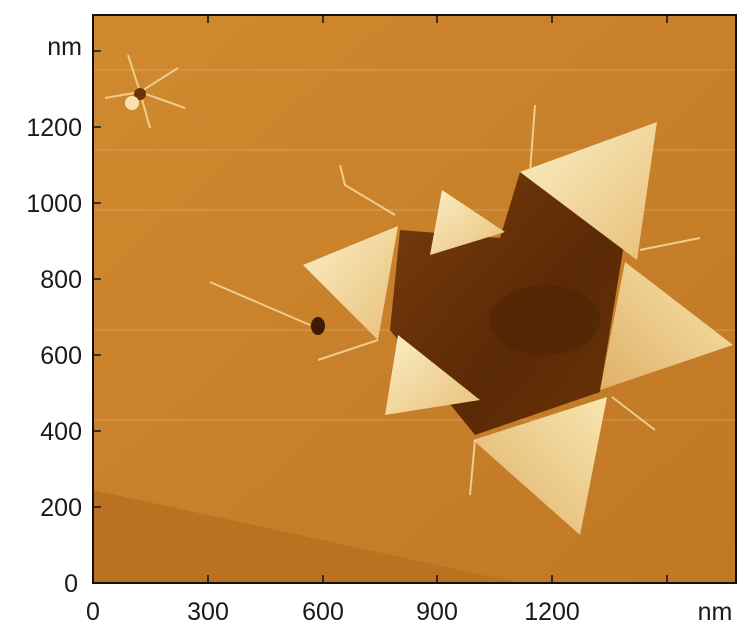  I want to click on triangle-bottom, so click(540, 466).